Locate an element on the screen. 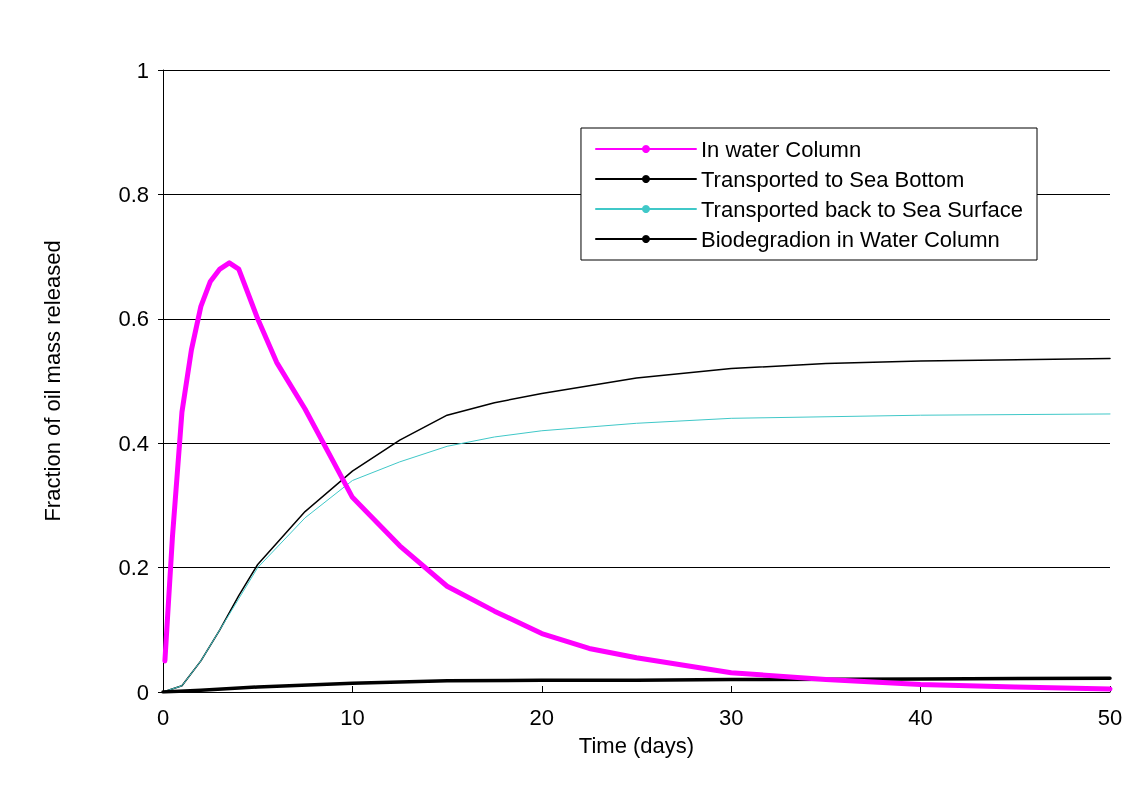 The image size is (1145, 804). x-tick-label: 0 is located at coordinates (163, 717).